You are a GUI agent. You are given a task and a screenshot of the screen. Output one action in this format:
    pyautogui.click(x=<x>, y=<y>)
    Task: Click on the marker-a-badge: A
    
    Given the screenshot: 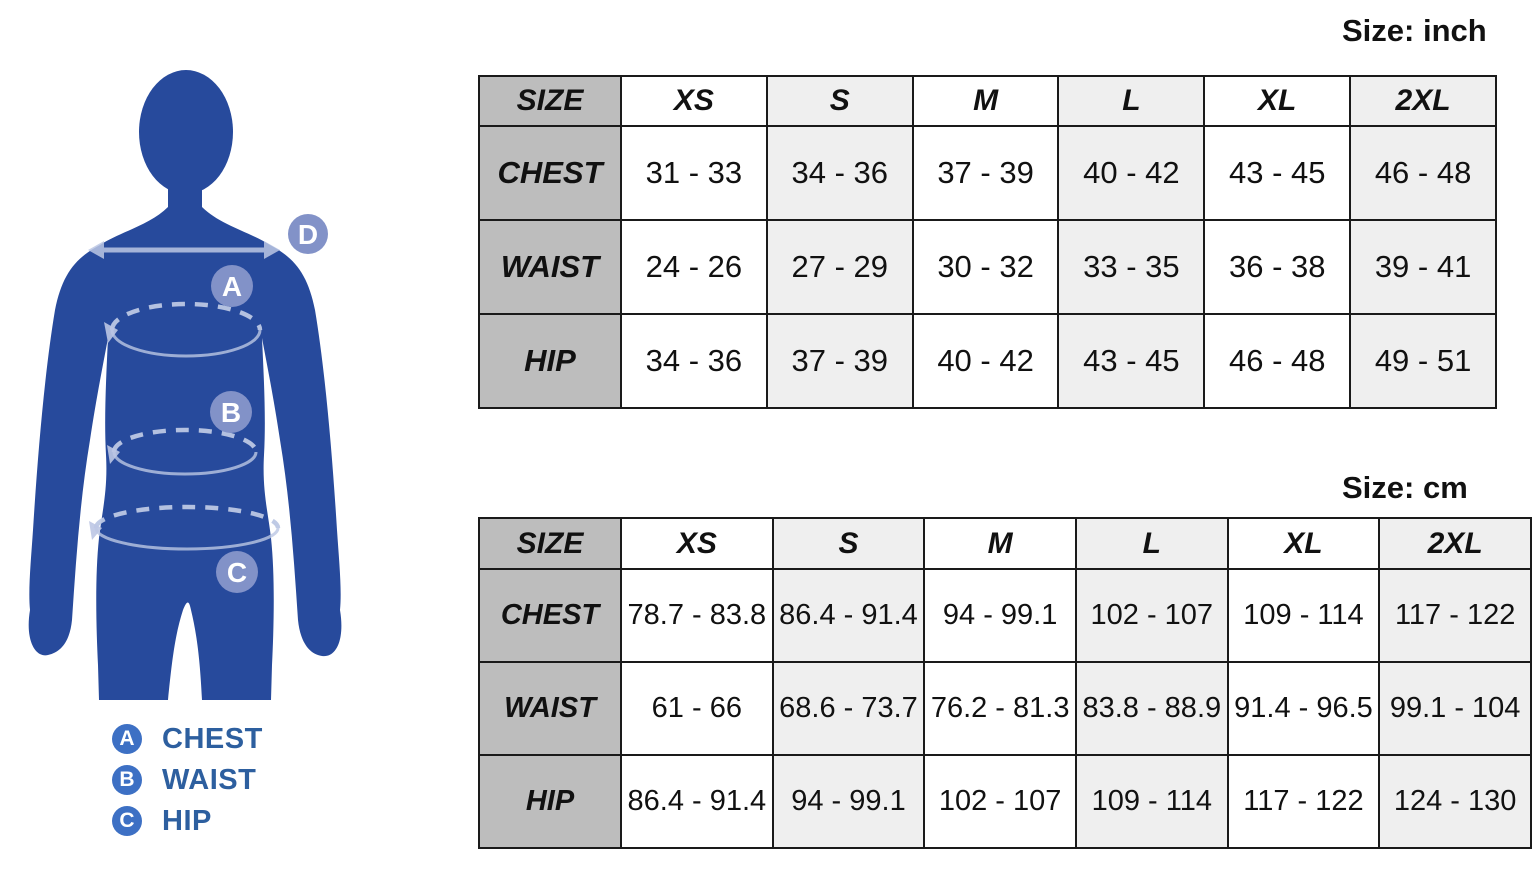 What is the action you would take?
    pyautogui.click(x=232, y=286)
    